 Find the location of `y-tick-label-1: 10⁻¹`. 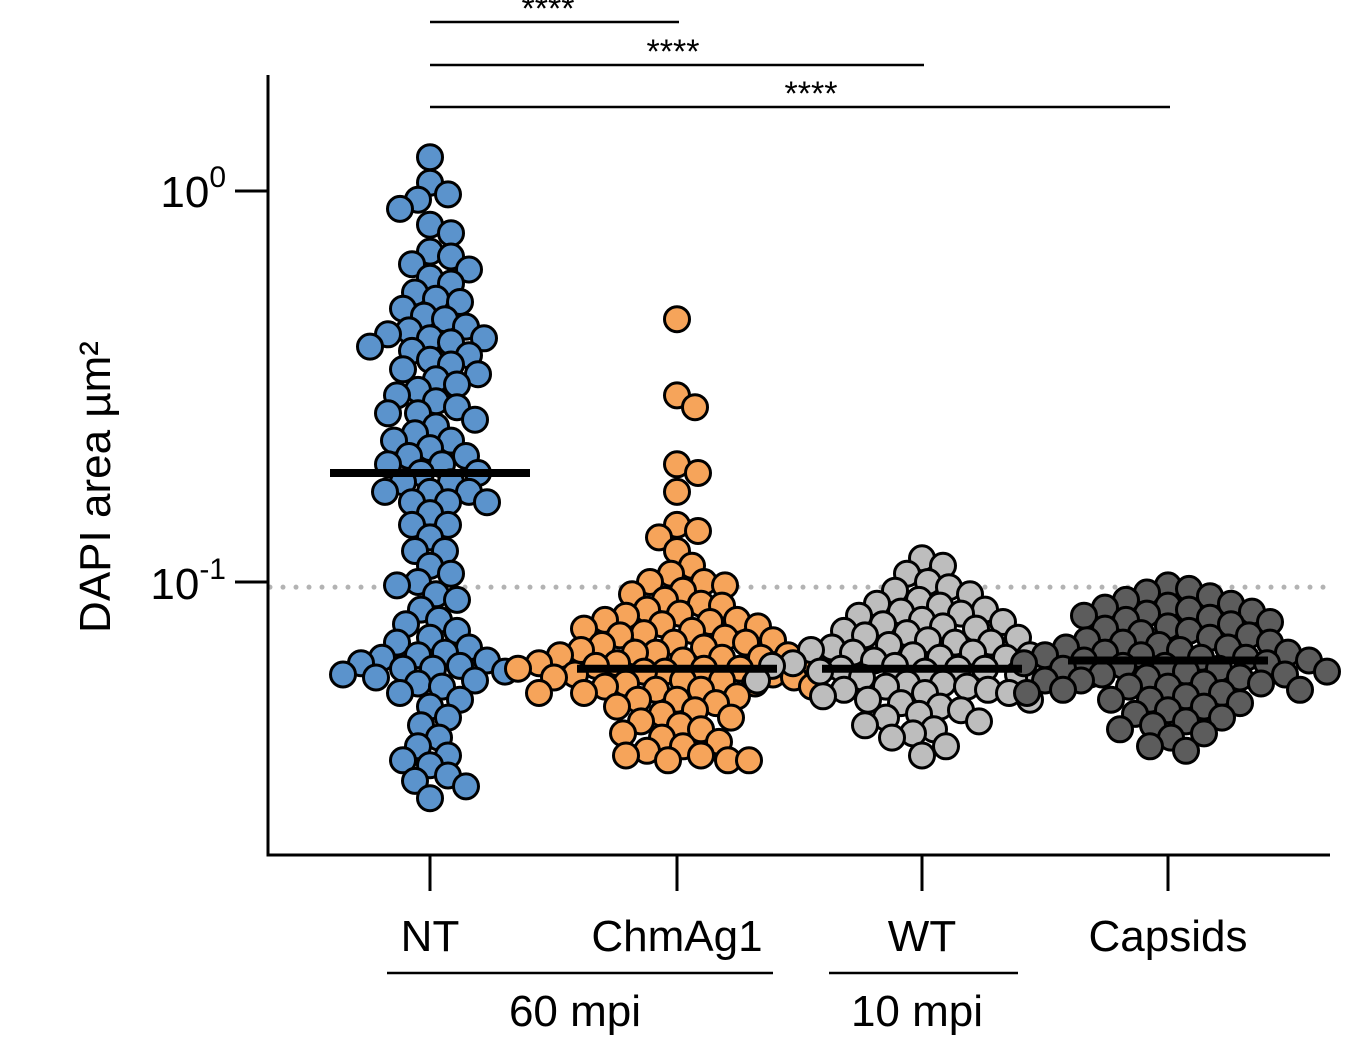

y-tick-label-1: 10⁻¹ is located at coordinates (188, 581).